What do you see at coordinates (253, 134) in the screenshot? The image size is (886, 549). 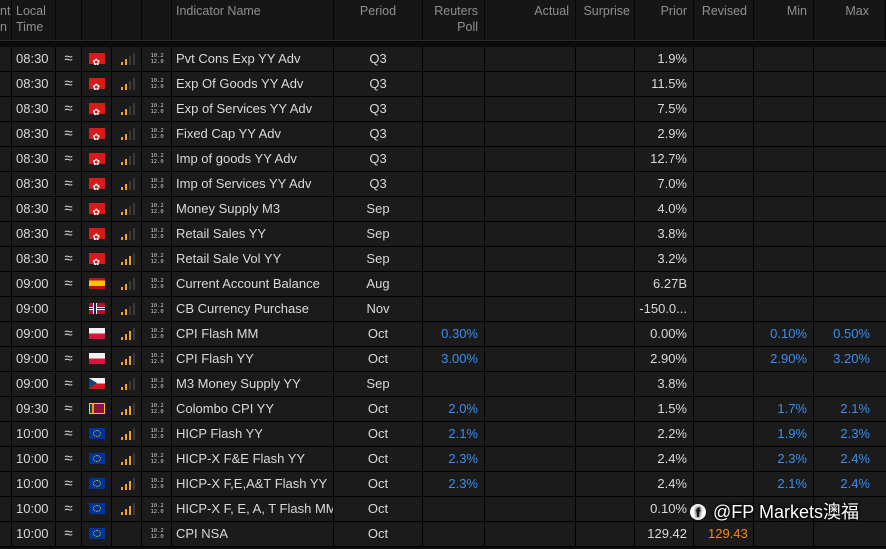 I see `indicator-name: Fixed Cap YY Adv` at bounding box center [253, 134].